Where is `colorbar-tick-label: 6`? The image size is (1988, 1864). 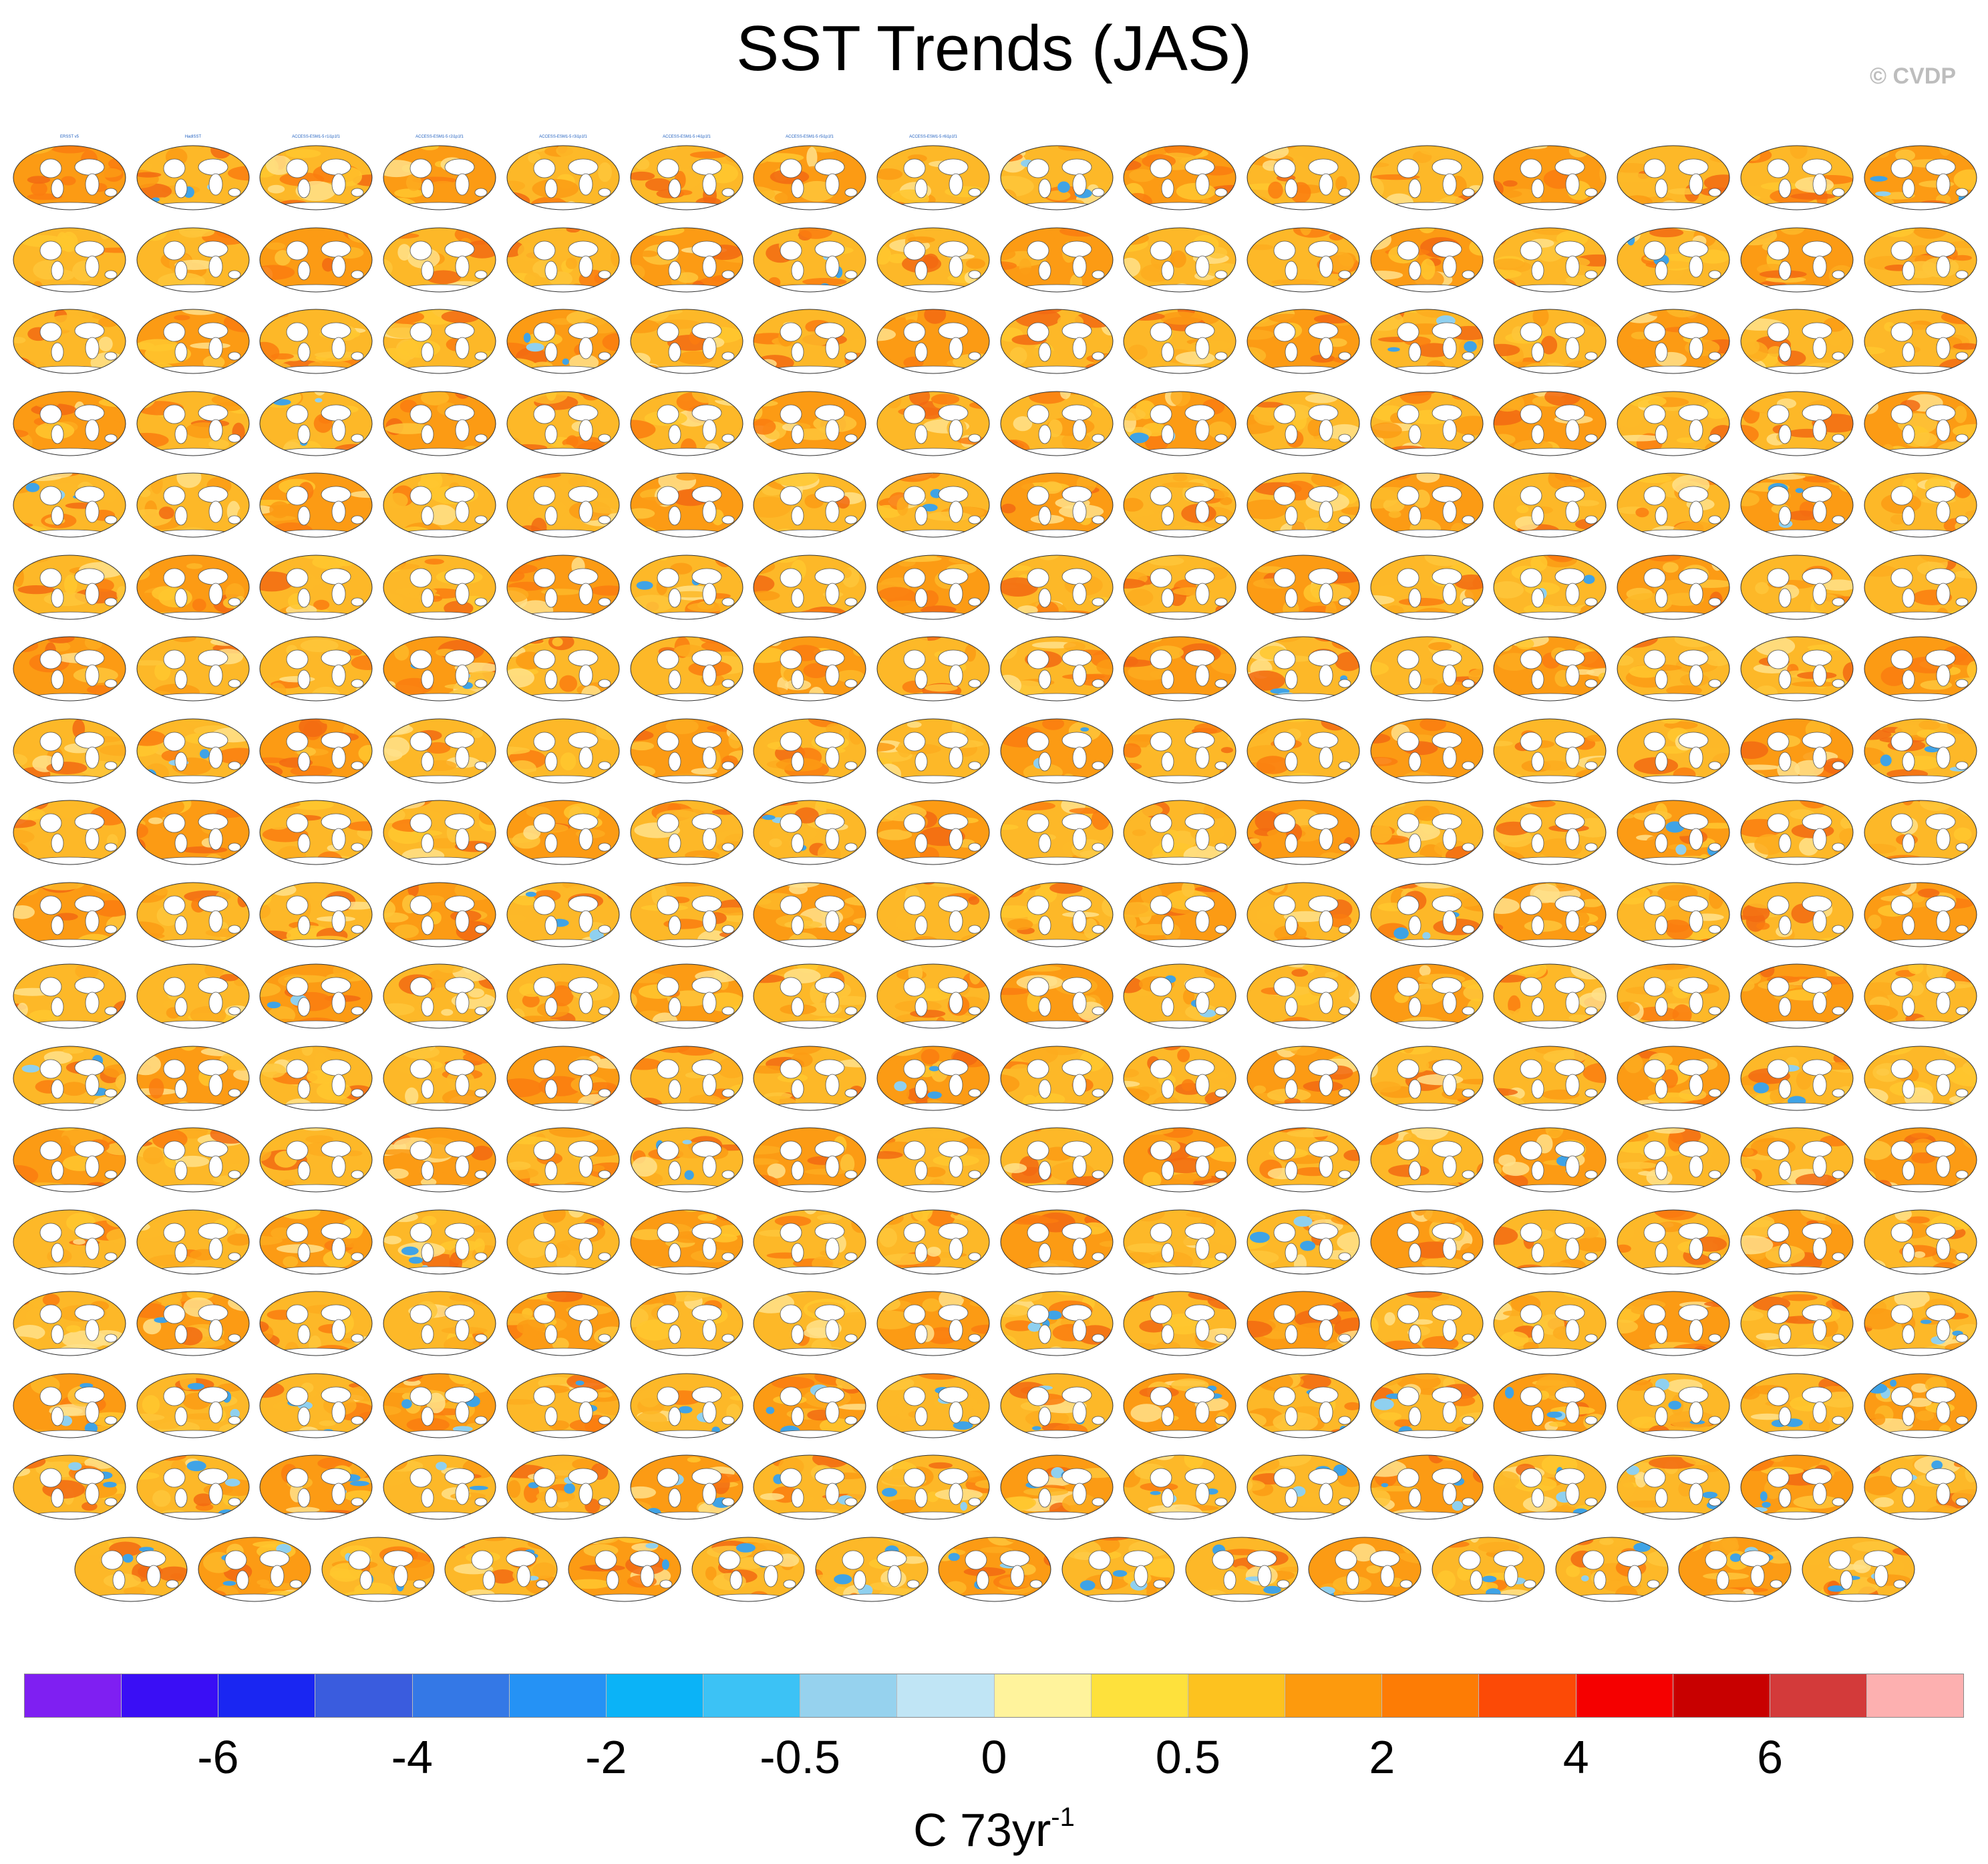
colorbar-tick-label: 6 is located at coordinates (1770, 1757).